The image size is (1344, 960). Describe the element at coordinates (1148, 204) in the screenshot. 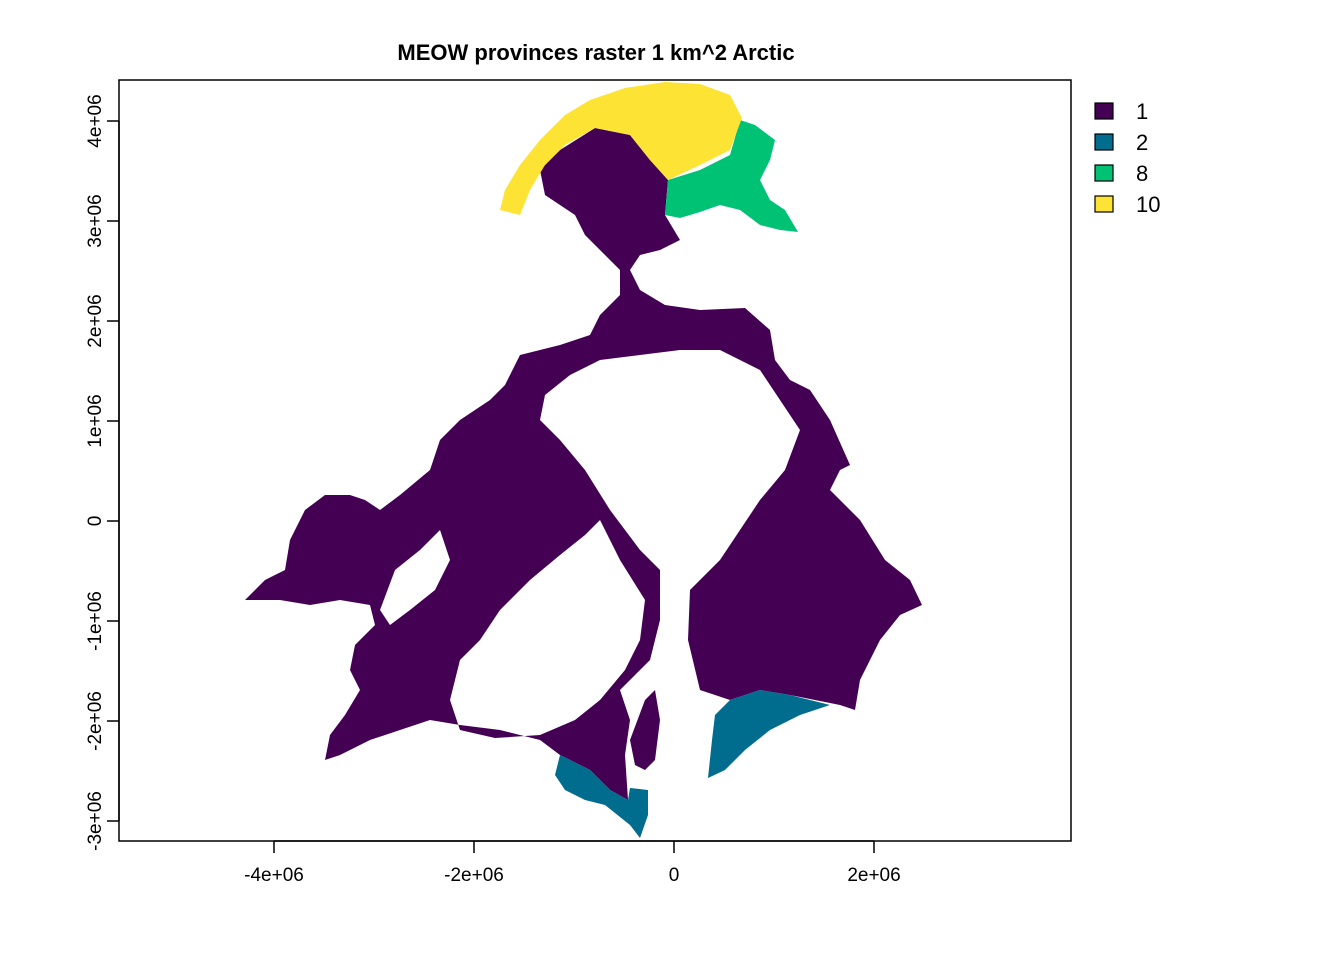

I see `legend-label: 10` at that location.